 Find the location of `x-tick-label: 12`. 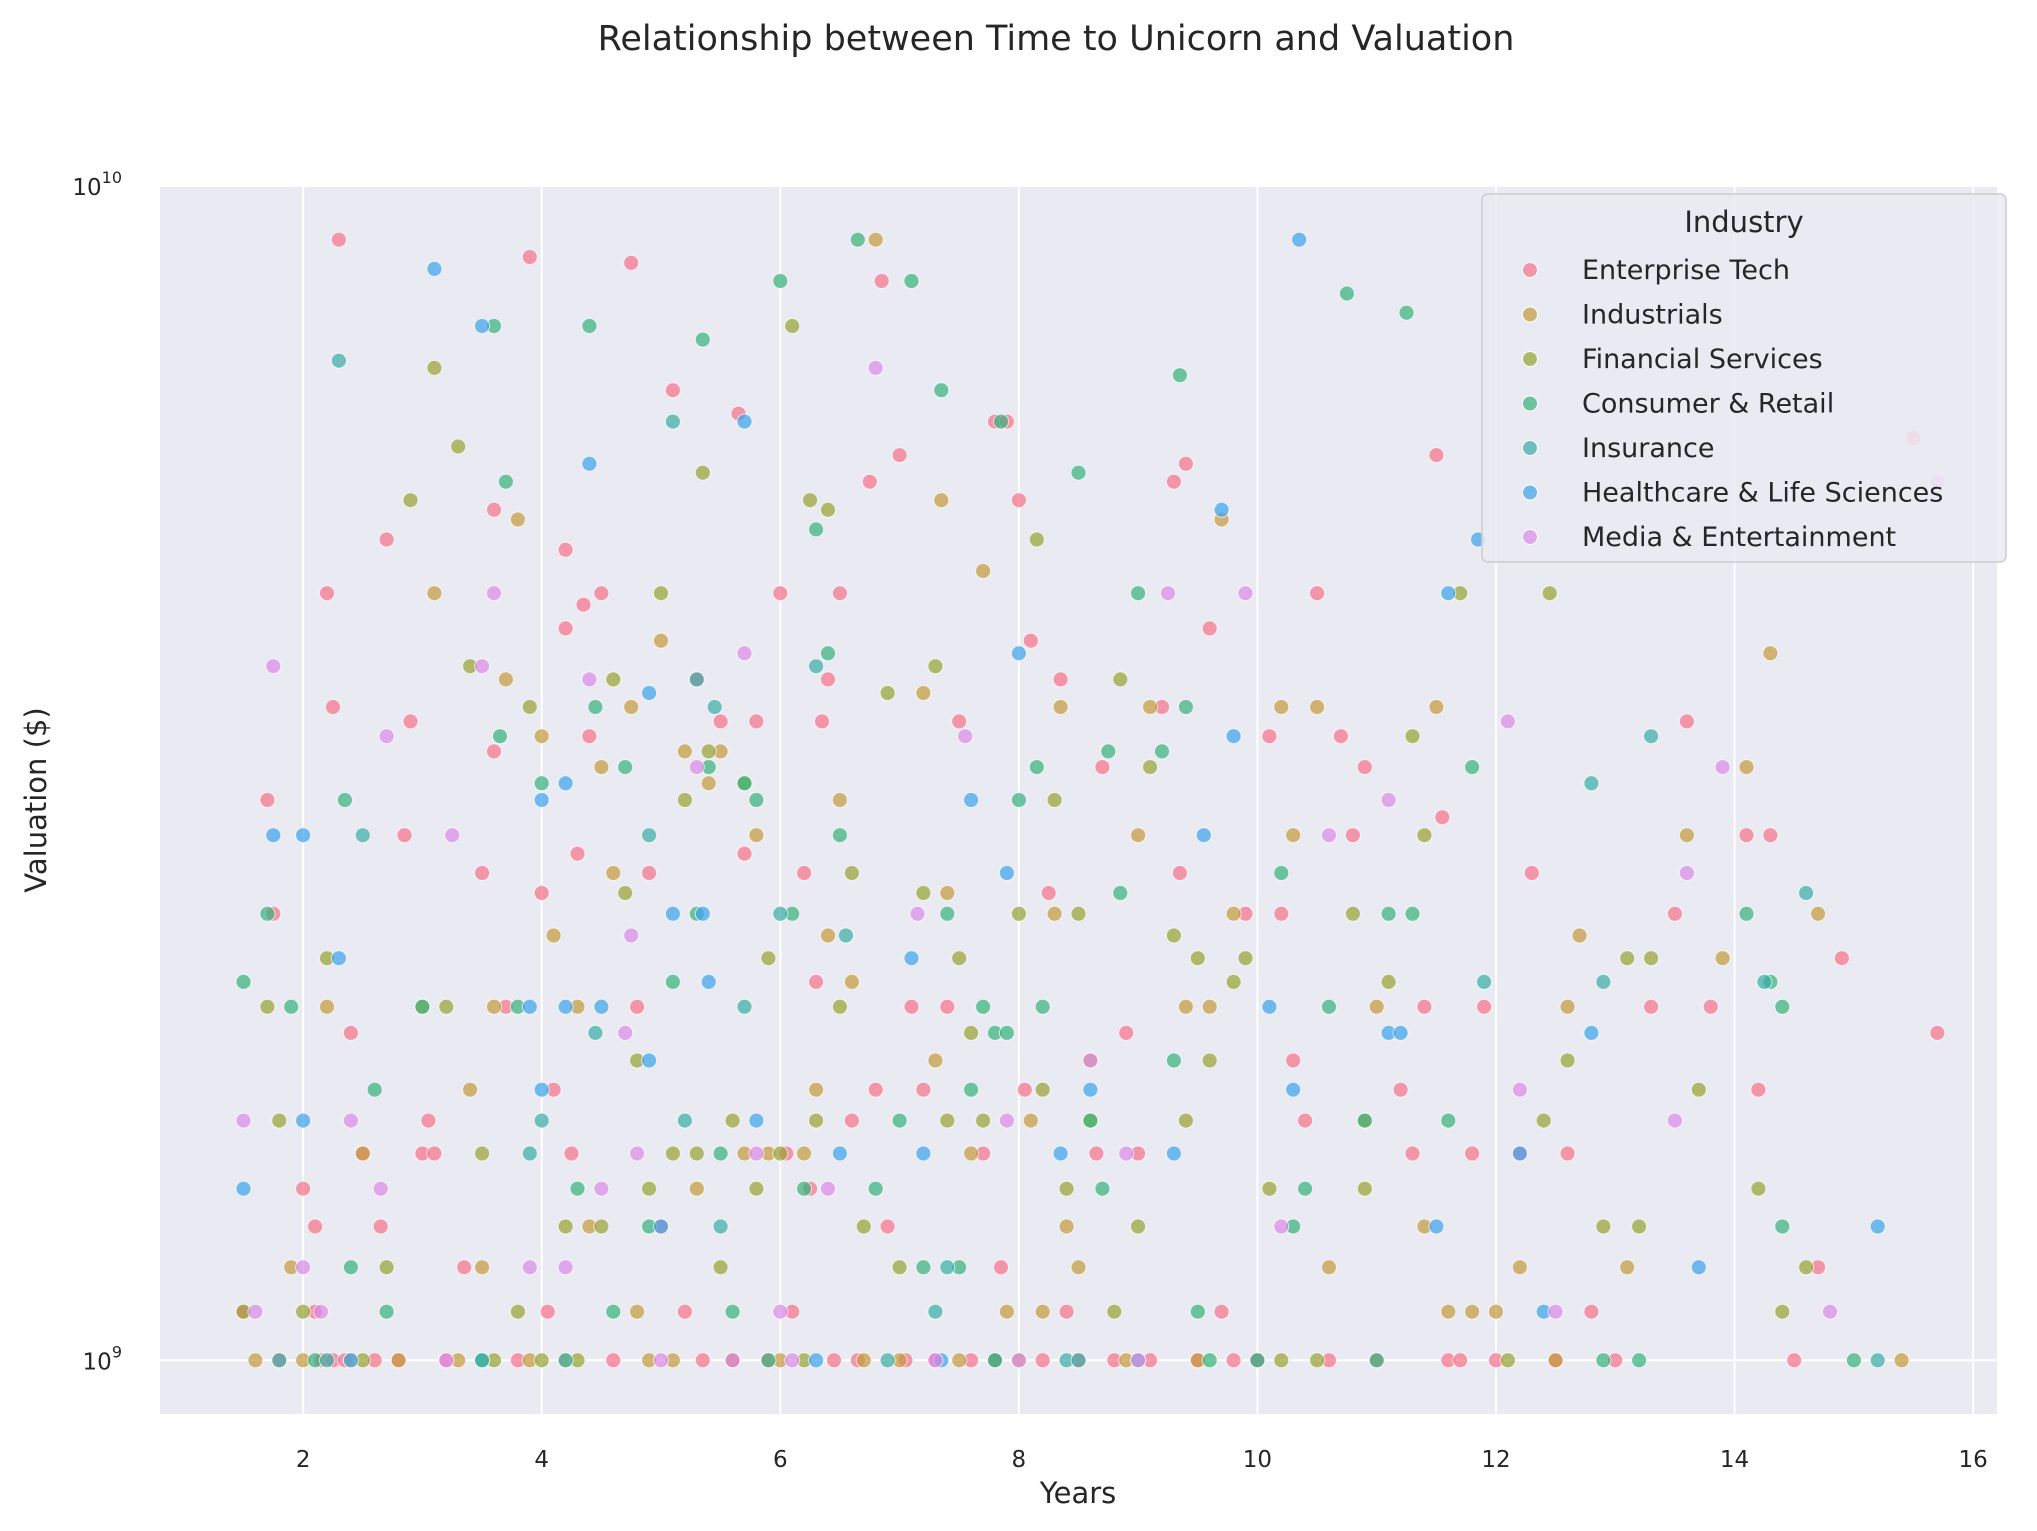

x-tick-label: 12 is located at coordinates (1495, 1460).